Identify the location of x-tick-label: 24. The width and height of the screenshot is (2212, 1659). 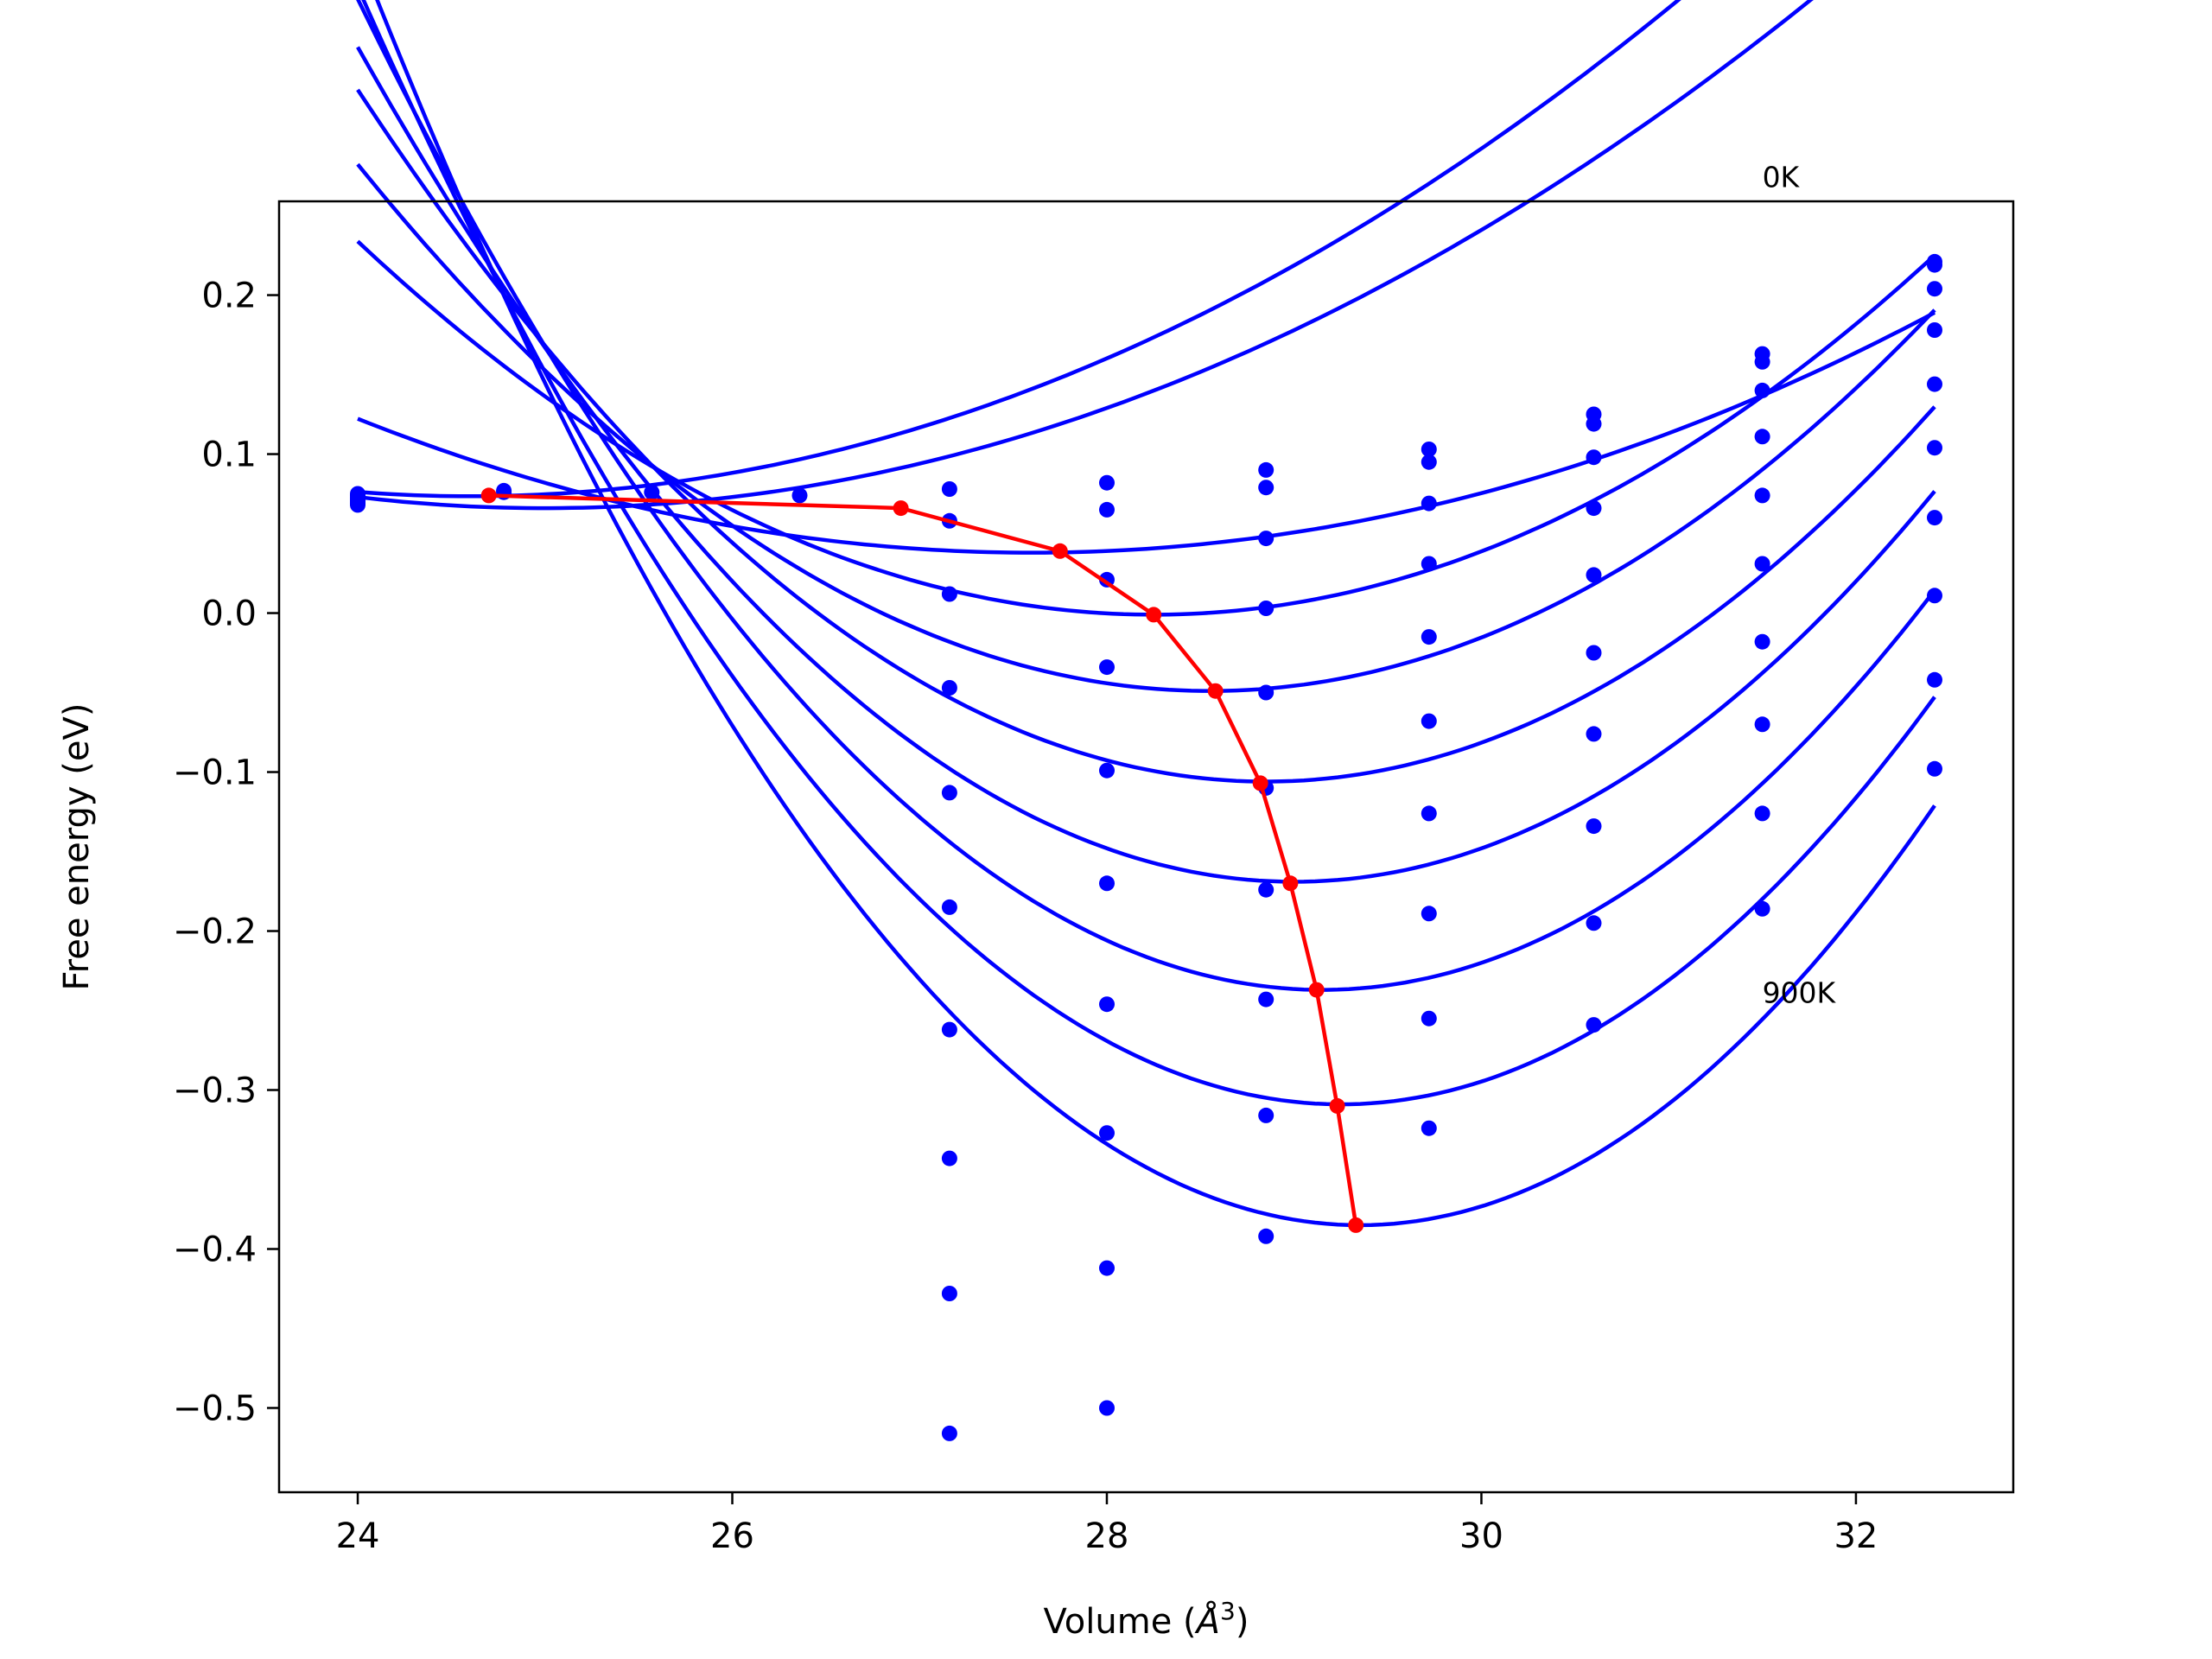
(358, 1536).